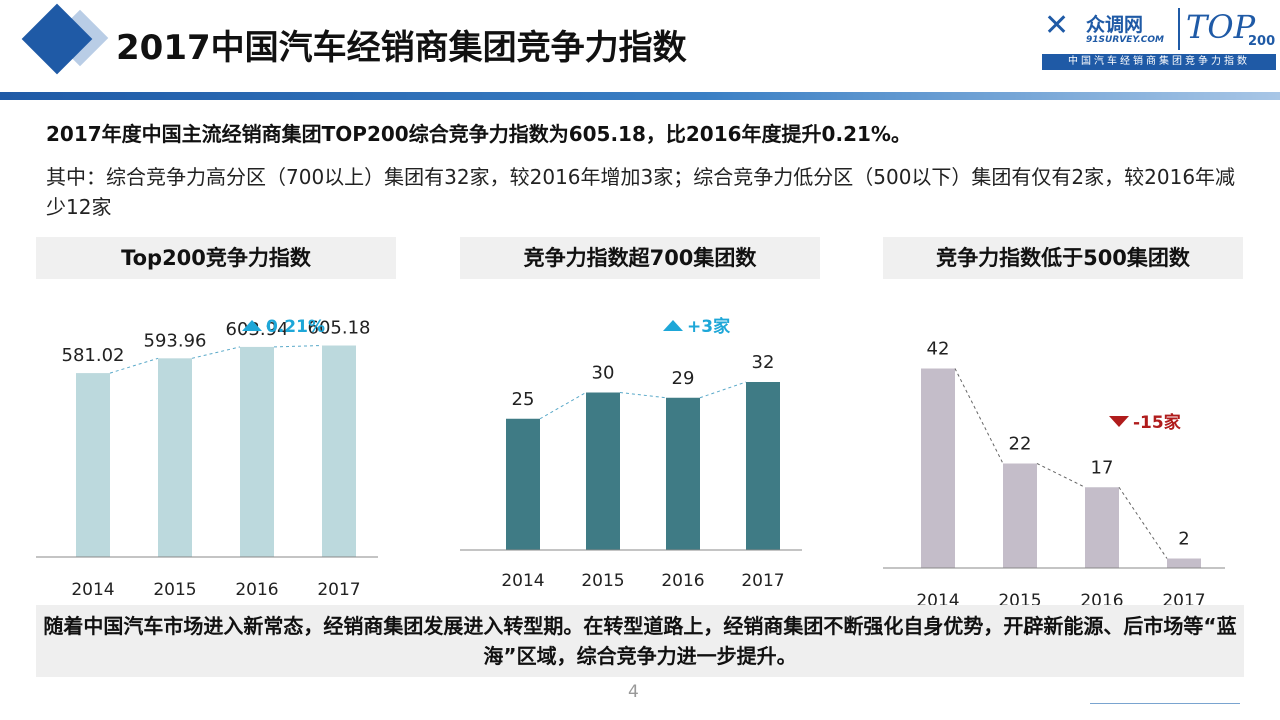 Image resolution: width=1280 pixels, height=720 pixels. I want to click on logo-top-text: TOP, so click(1221, 27).